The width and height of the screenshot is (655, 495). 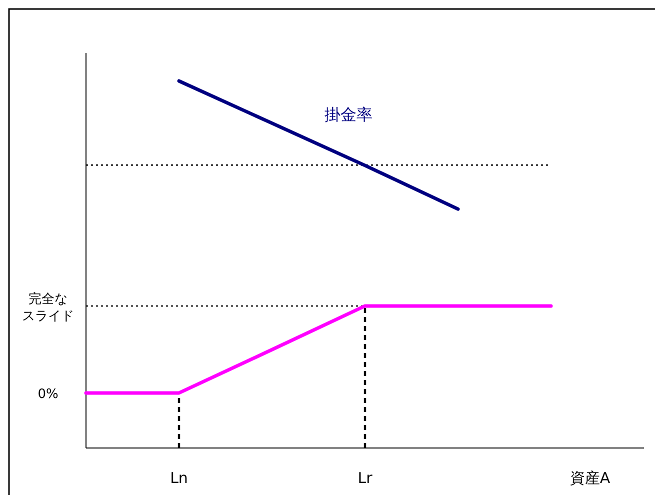 What do you see at coordinates (48, 307) in the screenshot?
I see `ref-line-label: 完全なスライド` at bounding box center [48, 307].